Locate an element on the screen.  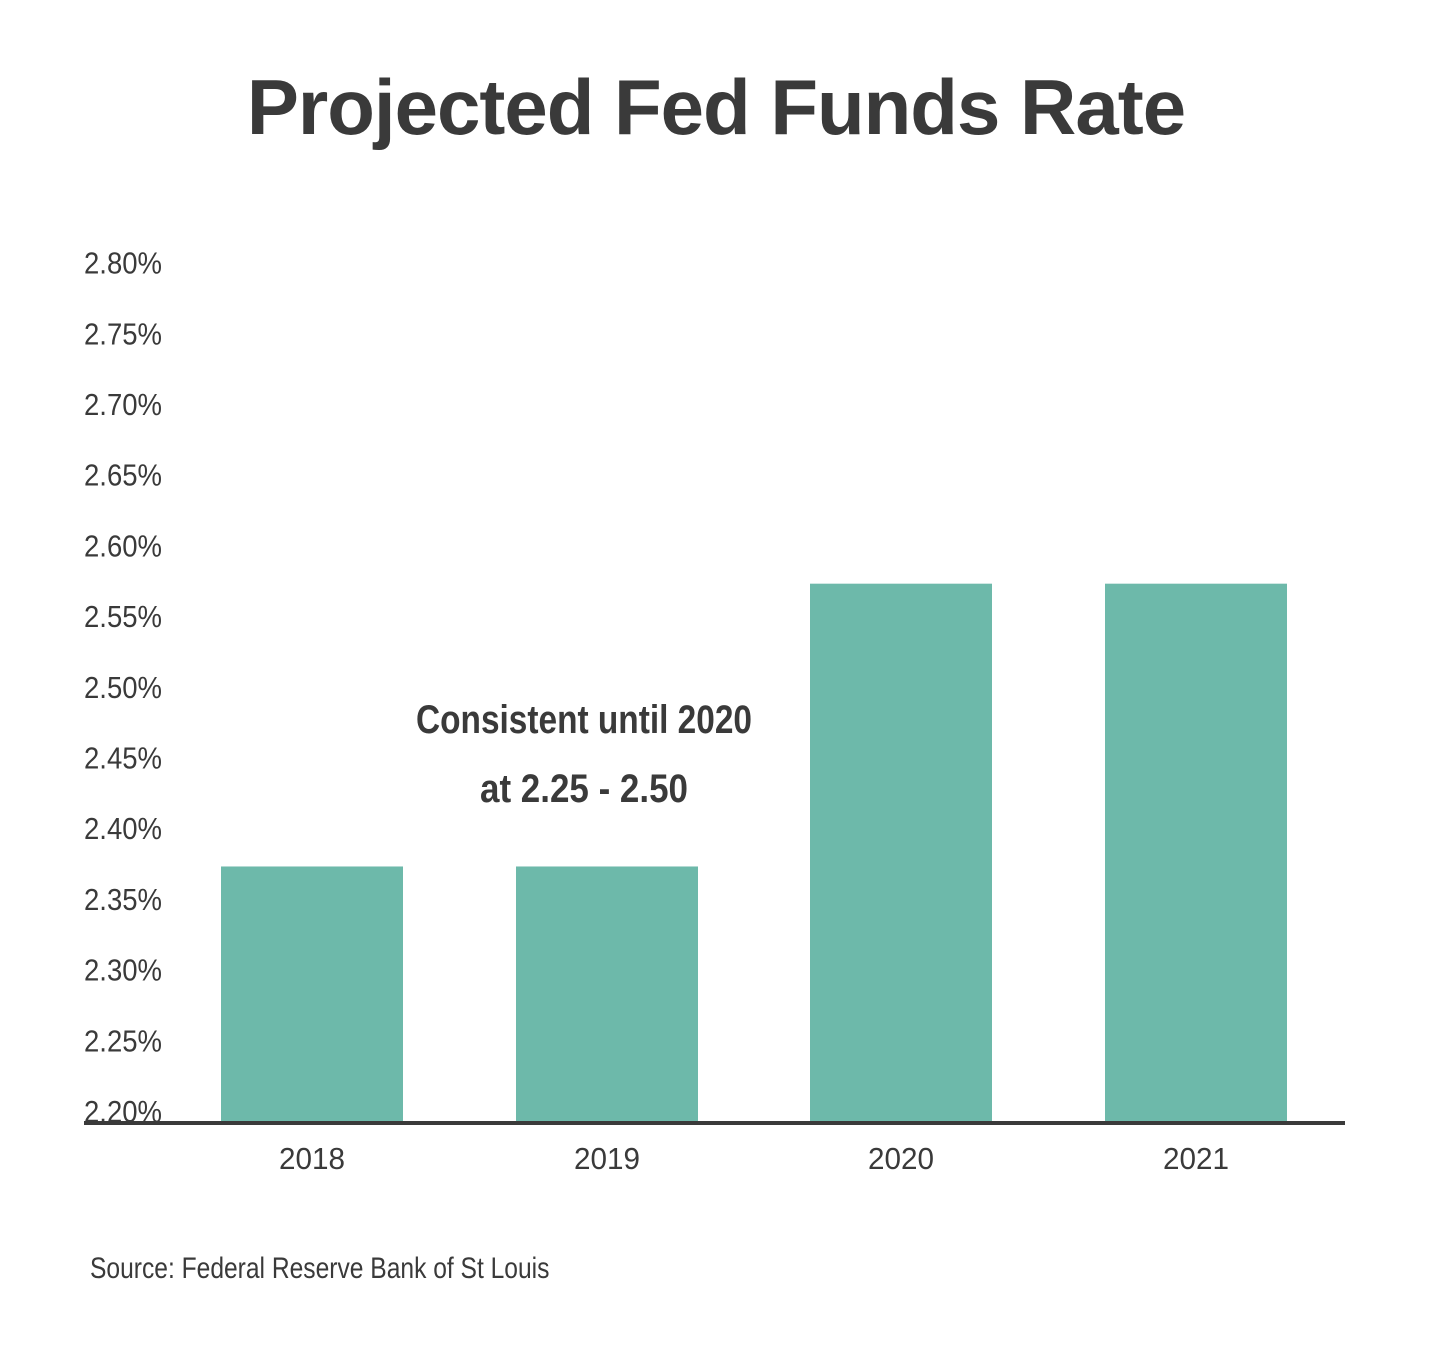
y-tick-label: 2.45% is located at coordinates (123, 758).